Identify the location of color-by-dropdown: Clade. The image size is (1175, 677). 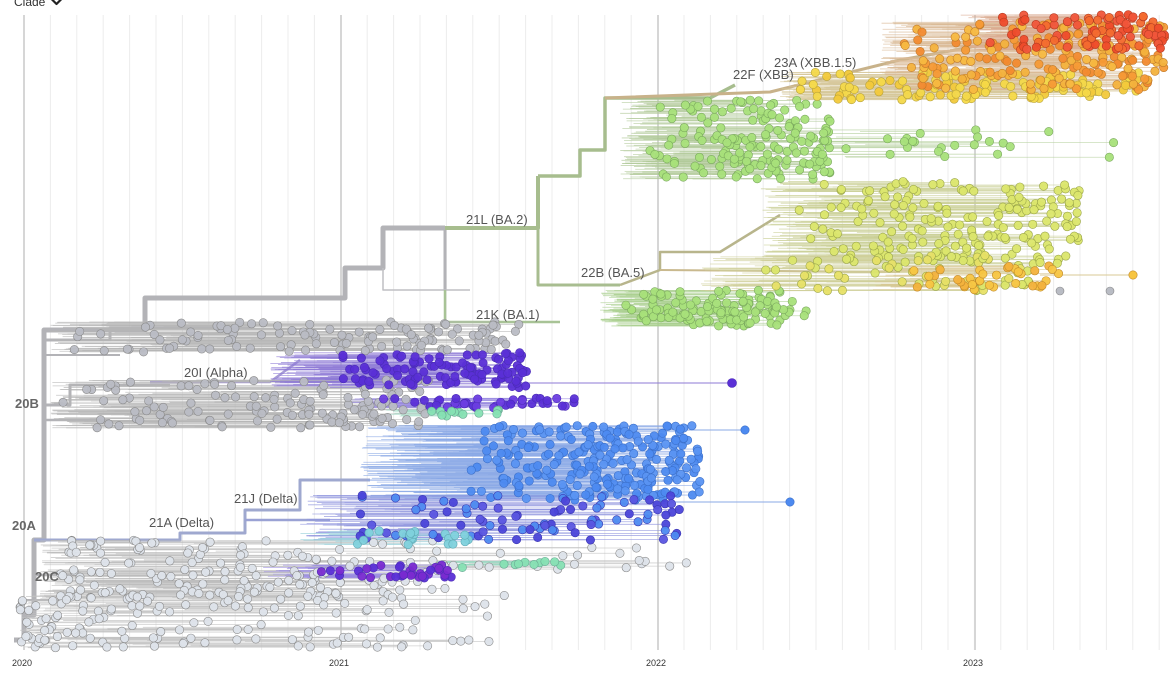
(38, 4).